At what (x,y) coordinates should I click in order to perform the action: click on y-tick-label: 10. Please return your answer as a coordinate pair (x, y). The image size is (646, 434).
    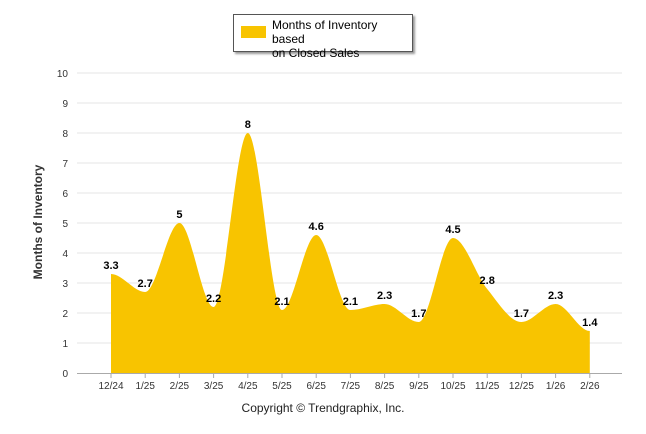
    Looking at the image, I should click on (63, 74).